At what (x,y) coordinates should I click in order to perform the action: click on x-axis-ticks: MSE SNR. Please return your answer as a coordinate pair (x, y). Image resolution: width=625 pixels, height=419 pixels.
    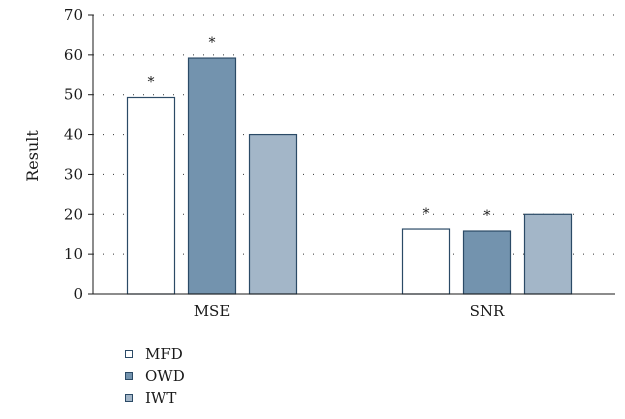
    Looking at the image, I should click on (349, 311).